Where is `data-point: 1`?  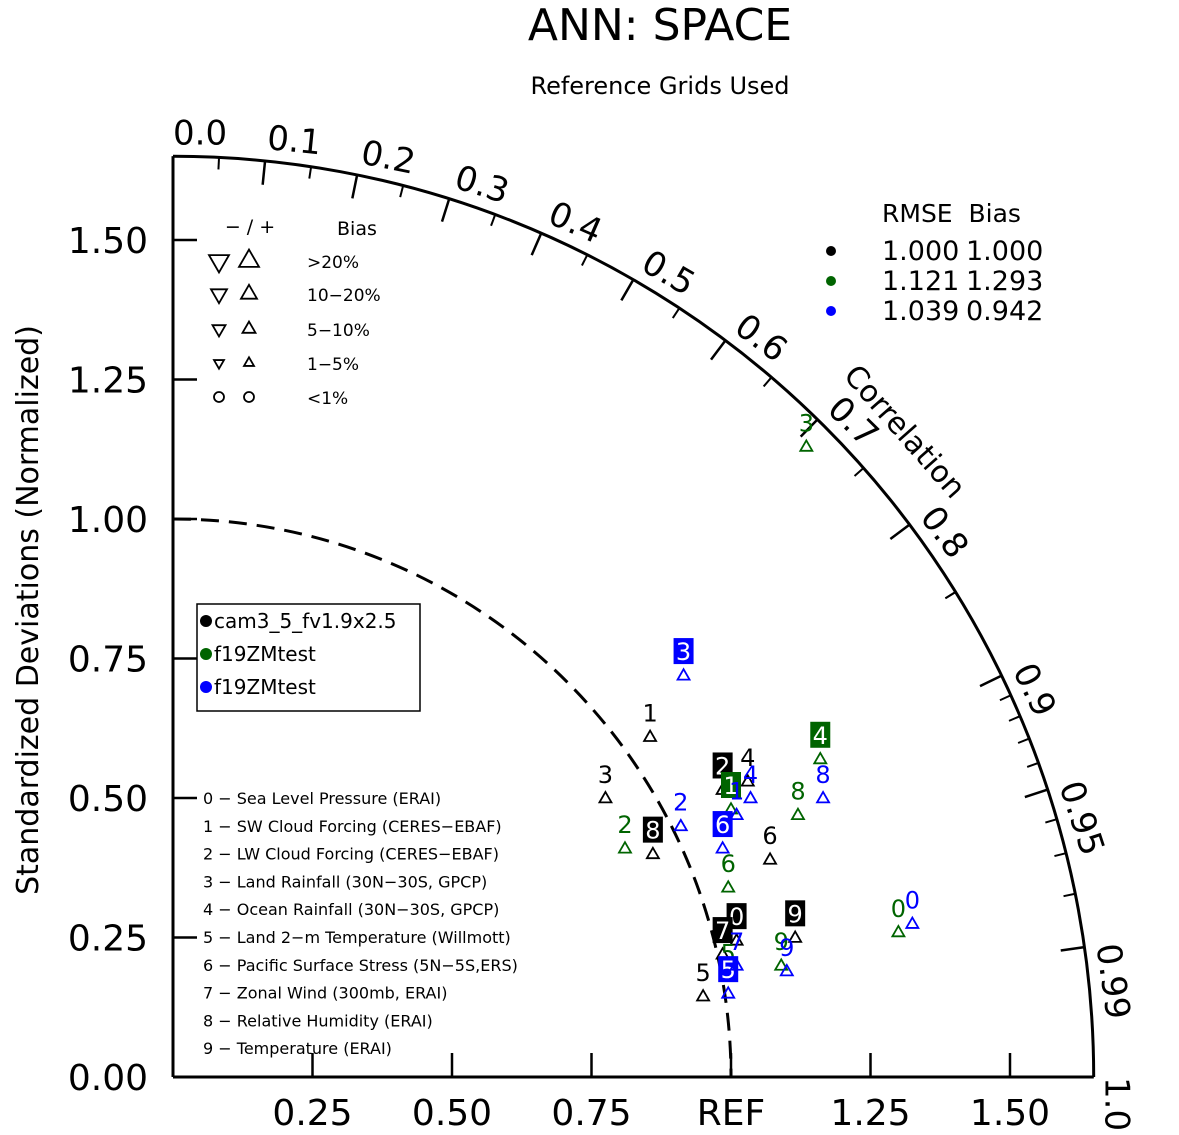 data-point: 1 is located at coordinates (650, 720).